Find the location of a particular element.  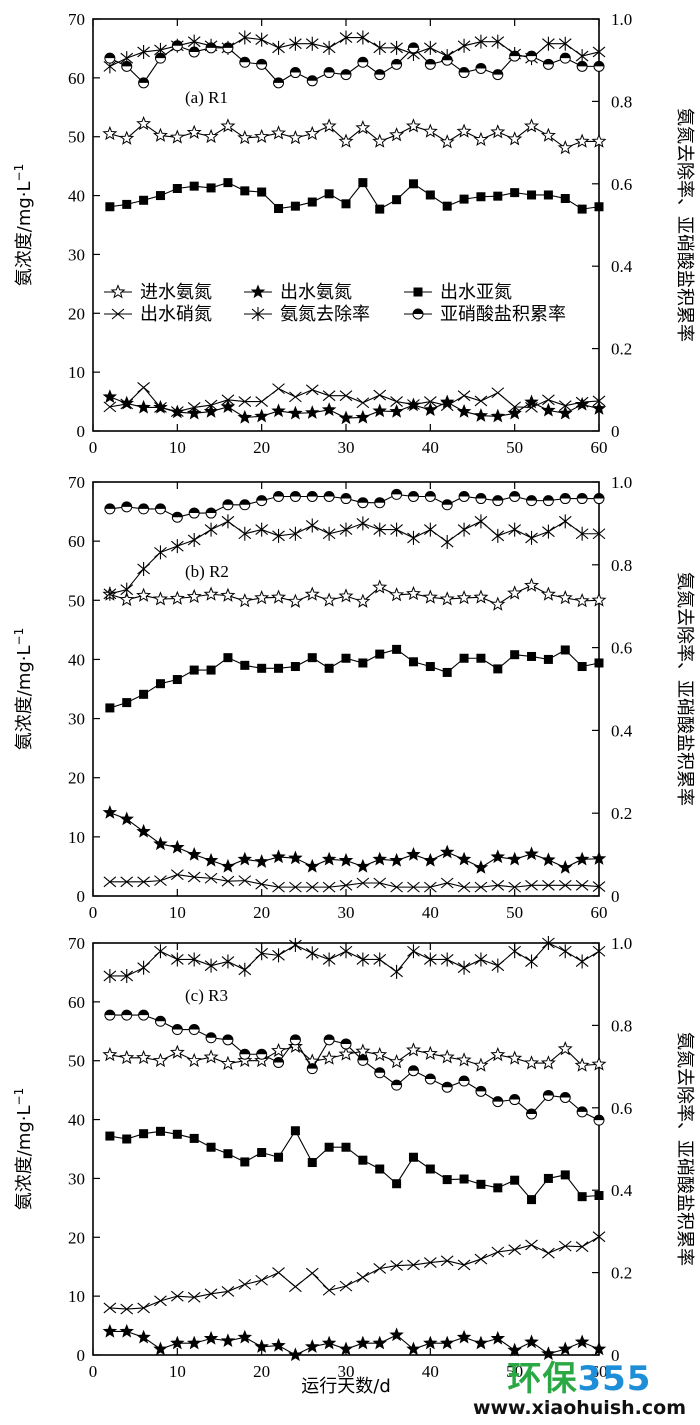

y-left-tick-label: 70 is located at coordinates (76, 943).